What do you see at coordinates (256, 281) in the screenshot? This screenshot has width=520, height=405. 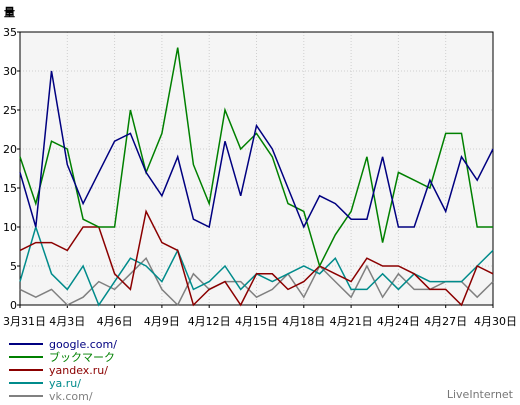 I see `series-line` at bounding box center [256, 281].